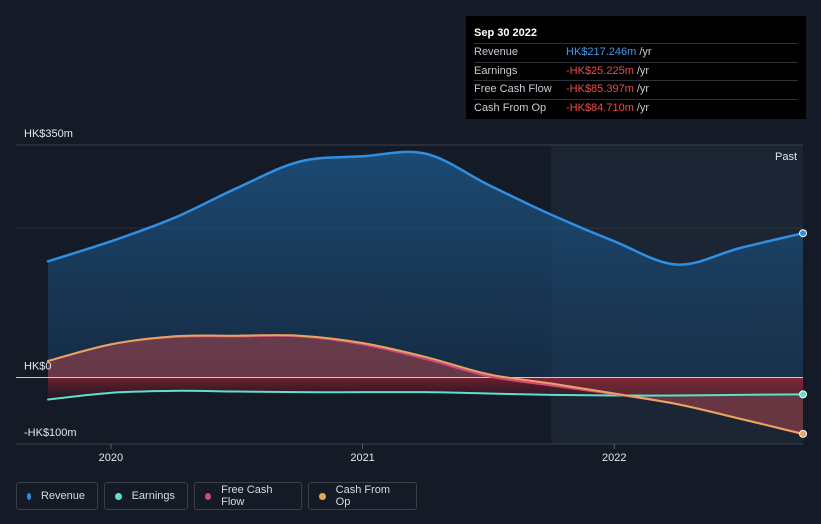  I want to click on legend-label: Revenue, so click(62, 496).